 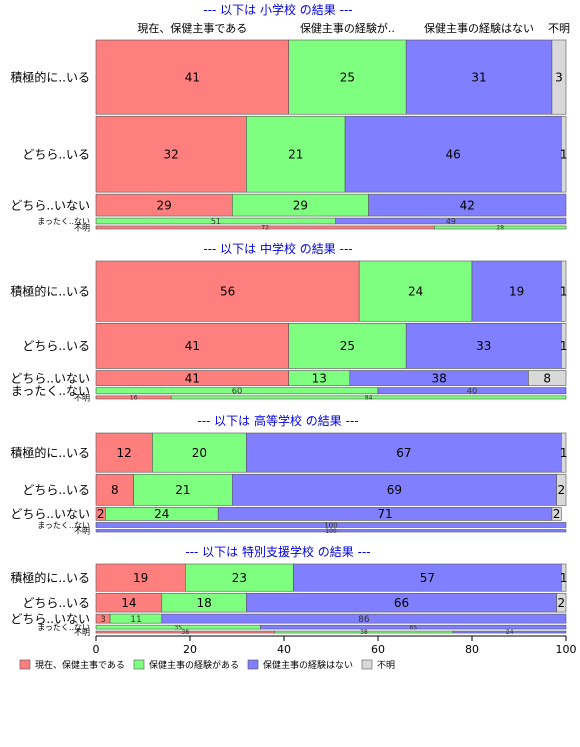 What do you see at coordinates (82, 531) in the screenshot?
I see `row-label: 不明` at bounding box center [82, 531].